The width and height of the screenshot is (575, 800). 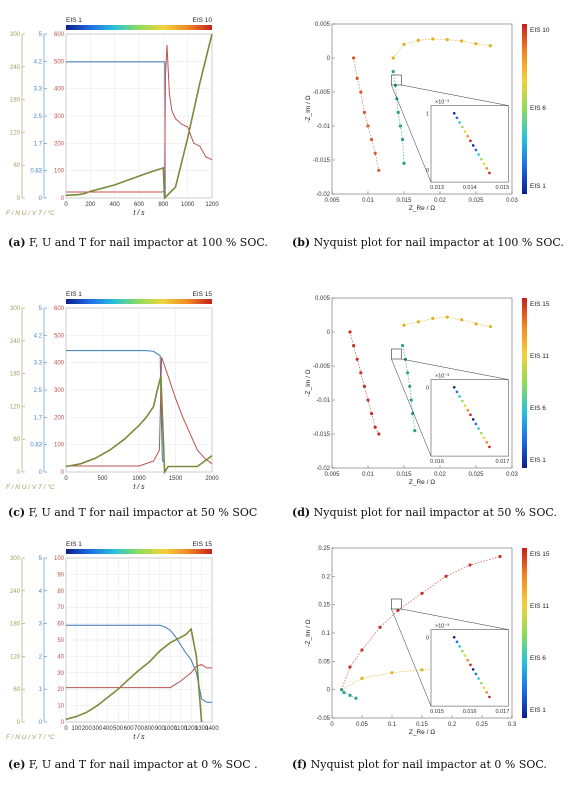 I want to click on x-tick-label: 100, so click(x=76, y=729).